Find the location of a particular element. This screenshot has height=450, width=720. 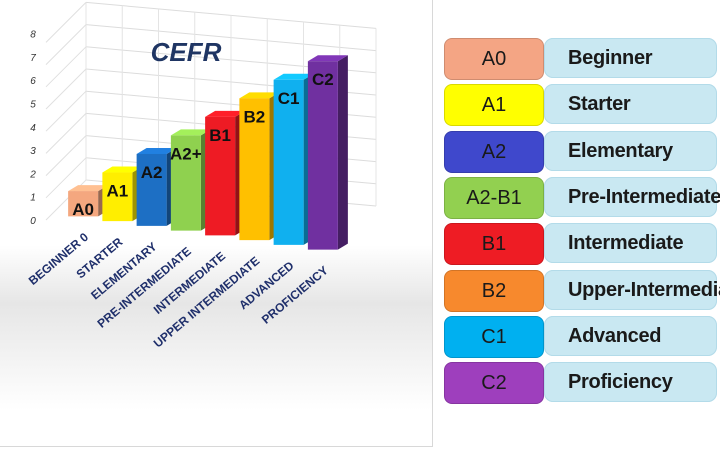

y-tick-label: 3 is located at coordinates (33, 151).